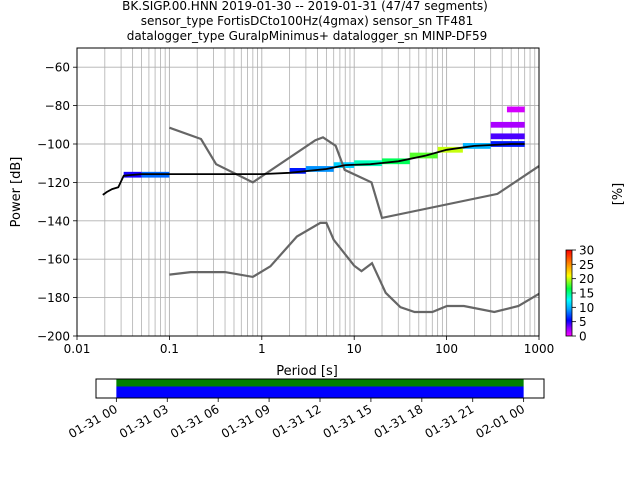 The height and width of the screenshot is (480, 640). I want to click on timeline-coverage-bottom, so click(320, 392).